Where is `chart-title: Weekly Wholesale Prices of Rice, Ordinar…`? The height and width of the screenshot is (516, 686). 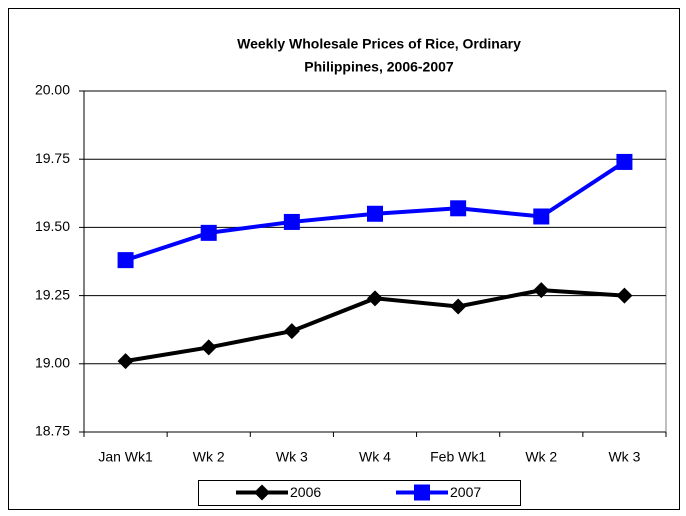
chart-title: Weekly Wholesale Prices of Rice, Ordinar… is located at coordinates (379, 44).